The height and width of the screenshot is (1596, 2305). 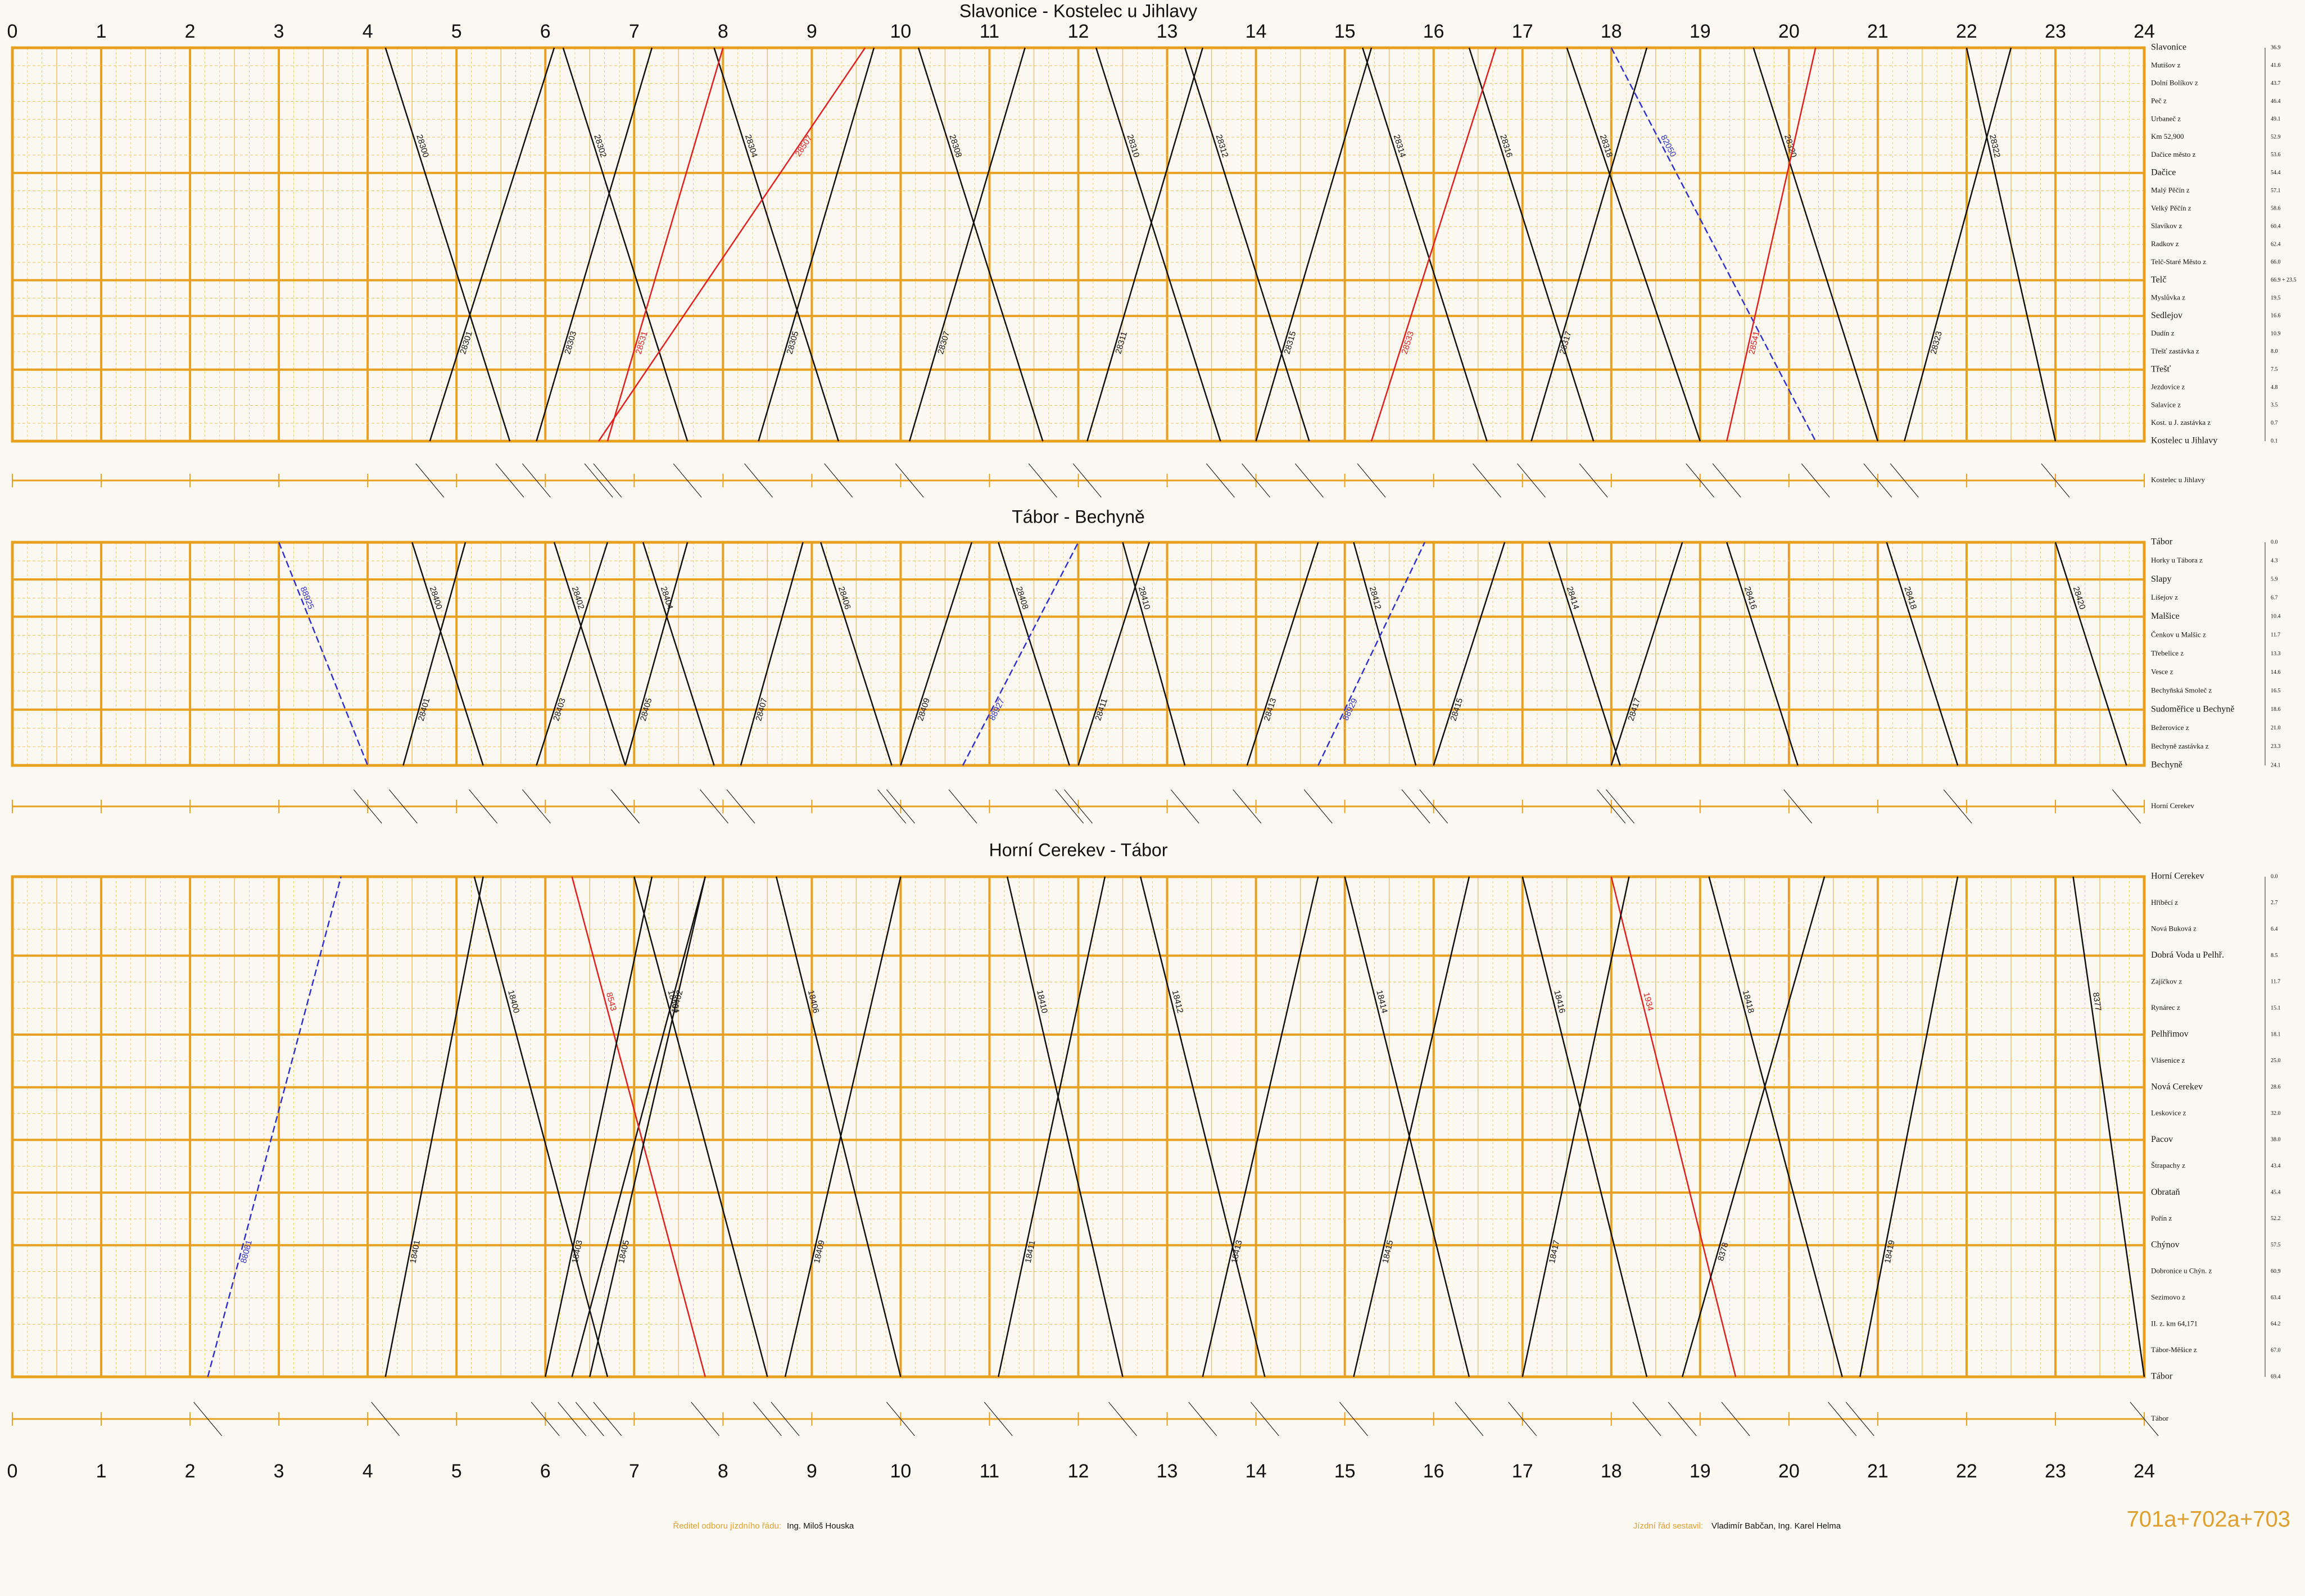 What do you see at coordinates (820, 1526) in the screenshot?
I see `director: Ing. Miloš Houska` at bounding box center [820, 1526].